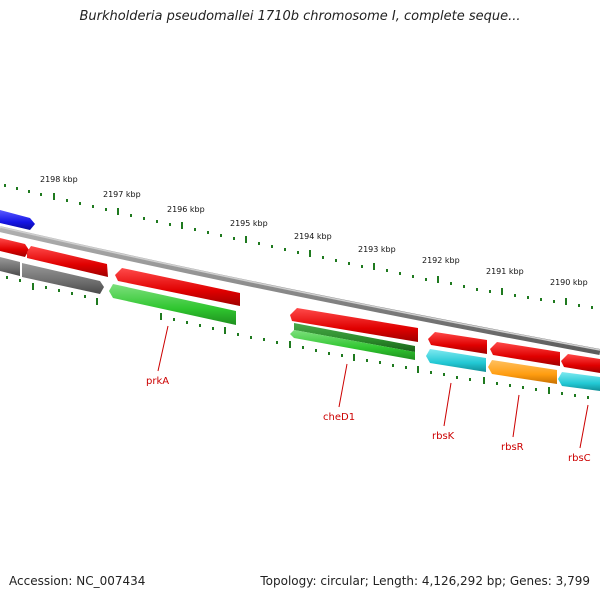 This screenshot has height=600, width=600. What do you see at coordinates (157, 381) in the screenshot?
I see `gene-label-prka: prkA` at bounding box center [157, 381].